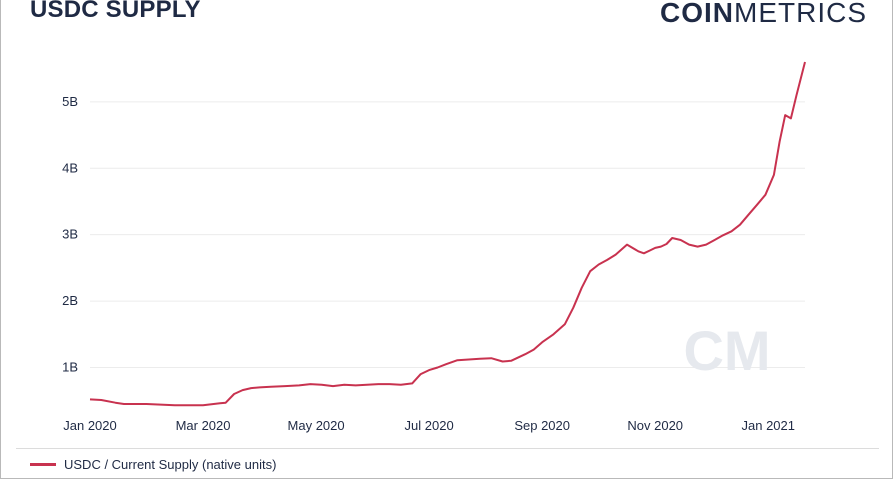  What do you see at coordinates (70, 101) in the screenshot?
I see `y-tick-label: 5B` at bounding box center [70, 101].